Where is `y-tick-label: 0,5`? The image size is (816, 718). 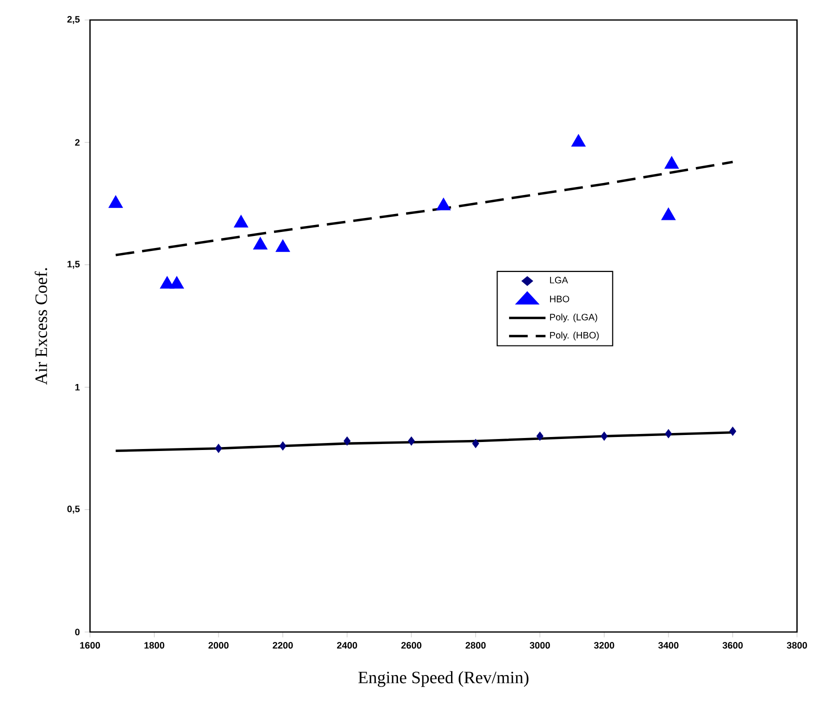
y-tick-label: 0,5 is located at coordinates (73, 510).